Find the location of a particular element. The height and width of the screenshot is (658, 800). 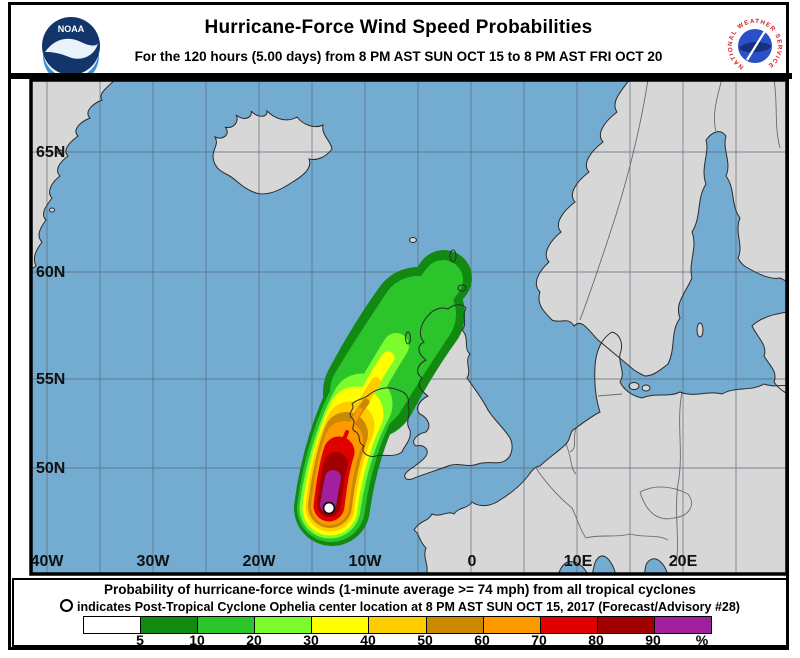

noaa-logo: NOAA is located at coordinates (71, 46).